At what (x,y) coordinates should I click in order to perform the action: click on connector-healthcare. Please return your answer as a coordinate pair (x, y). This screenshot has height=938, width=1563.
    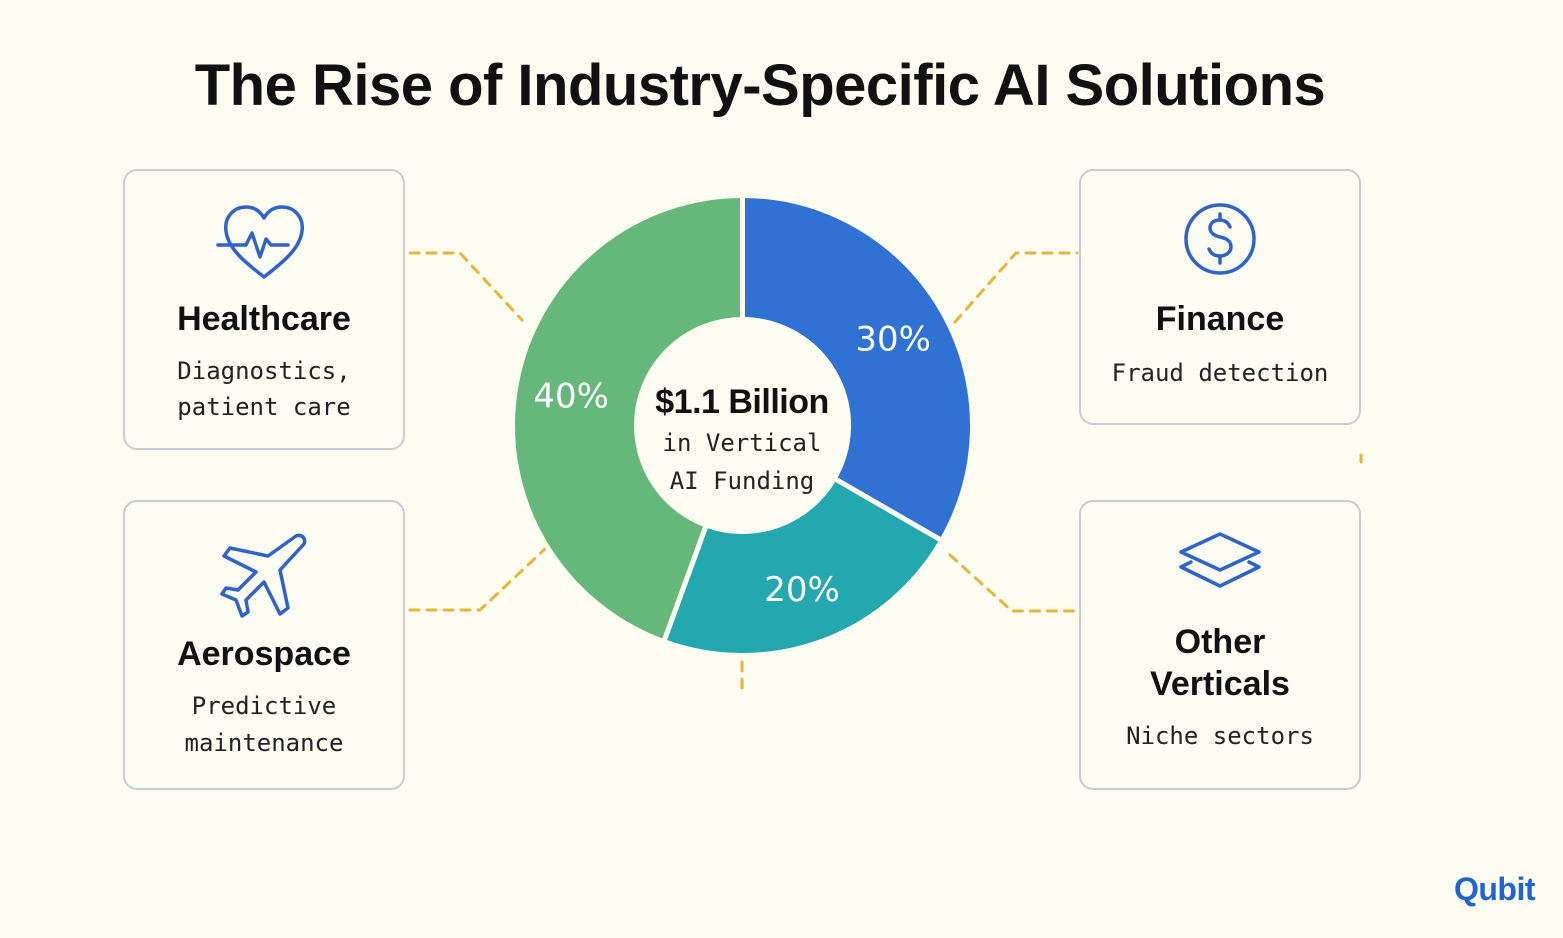
    Looking at the image, I should click on (466, 286).